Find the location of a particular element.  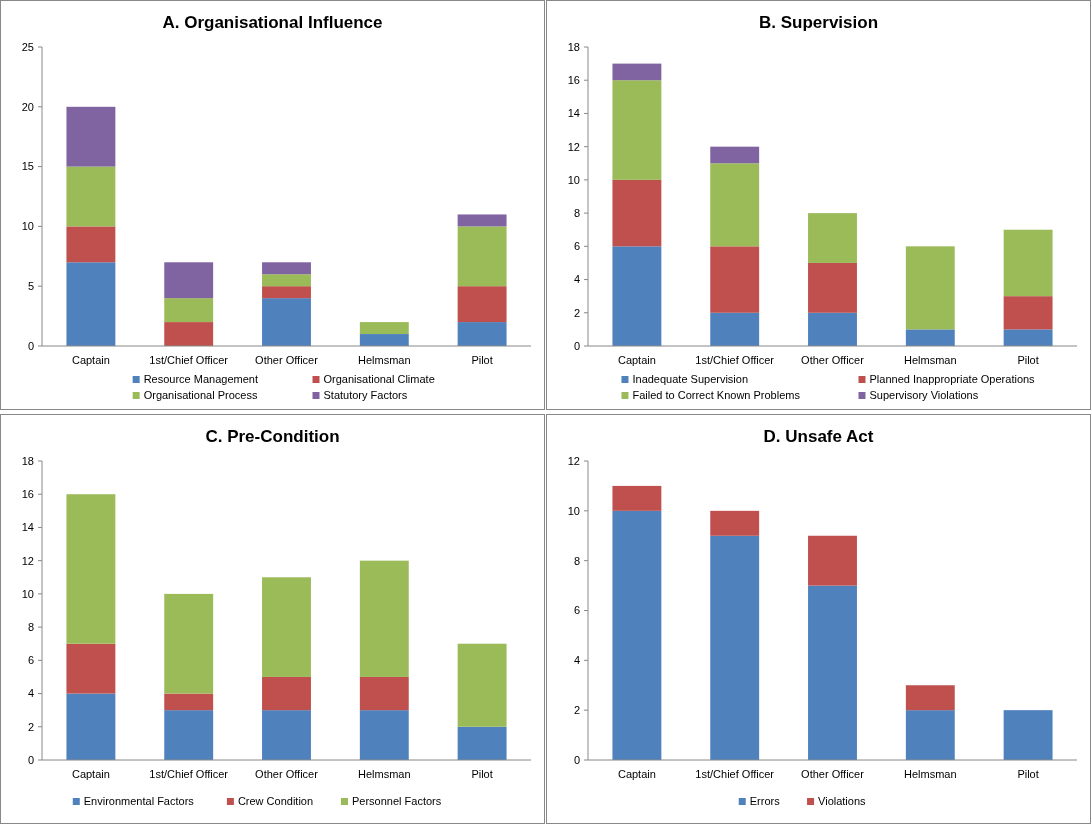

y-tick-label: 25 is located at coordinates (27, 46).